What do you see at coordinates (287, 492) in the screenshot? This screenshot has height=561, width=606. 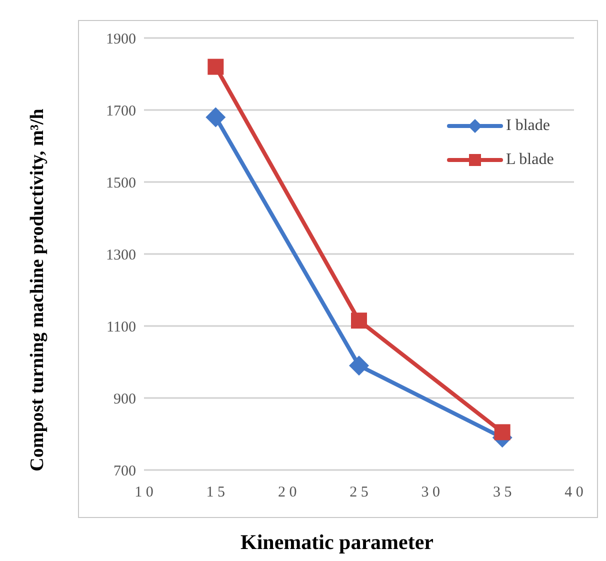 I see `x-tick-label: 2 0` at bounding box center [287, 492].